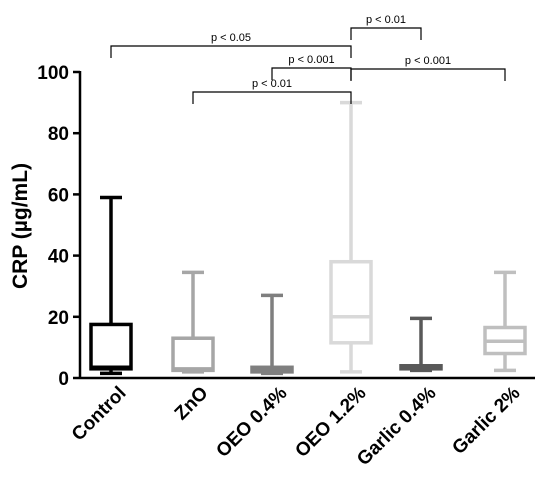 The height and width of the screenshot is (501, 550). Describe the element at coordinates (231, 38) in the screenshot. I see `significance-label: p < 0.05` at that location.